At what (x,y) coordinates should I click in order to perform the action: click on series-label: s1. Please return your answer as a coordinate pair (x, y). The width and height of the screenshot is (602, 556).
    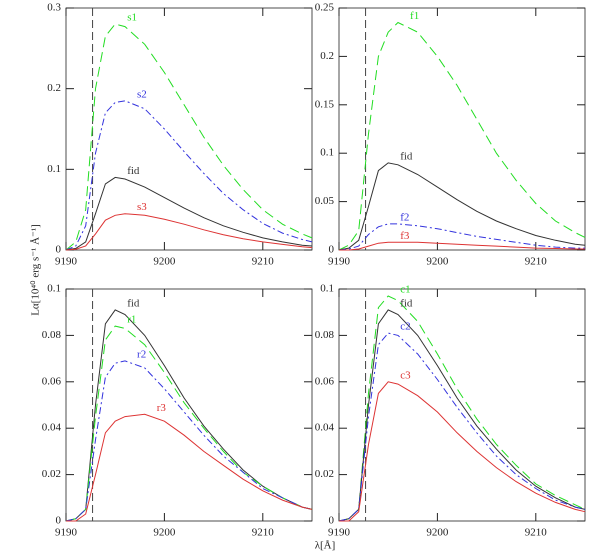
    Looking at the image, I should click on (132, 18).